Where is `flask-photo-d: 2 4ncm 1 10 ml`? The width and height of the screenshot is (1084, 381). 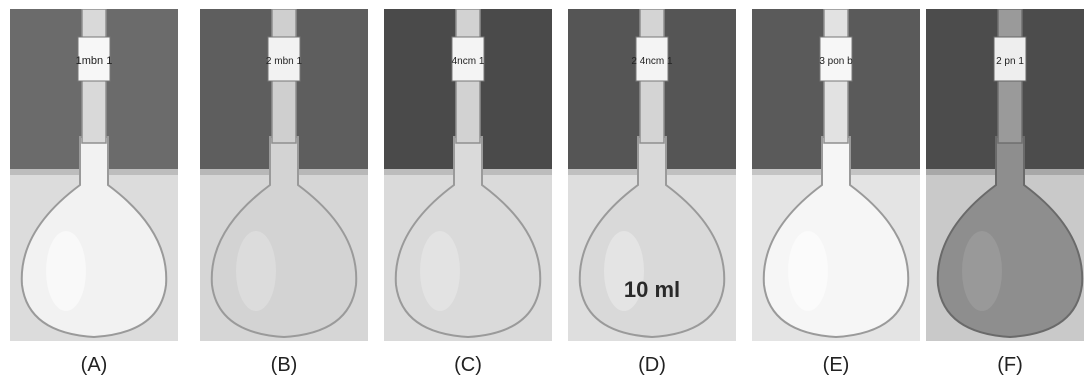
flask-photo-d: 2 4ncm 1 10 ml is located at coordinates (652, 175).